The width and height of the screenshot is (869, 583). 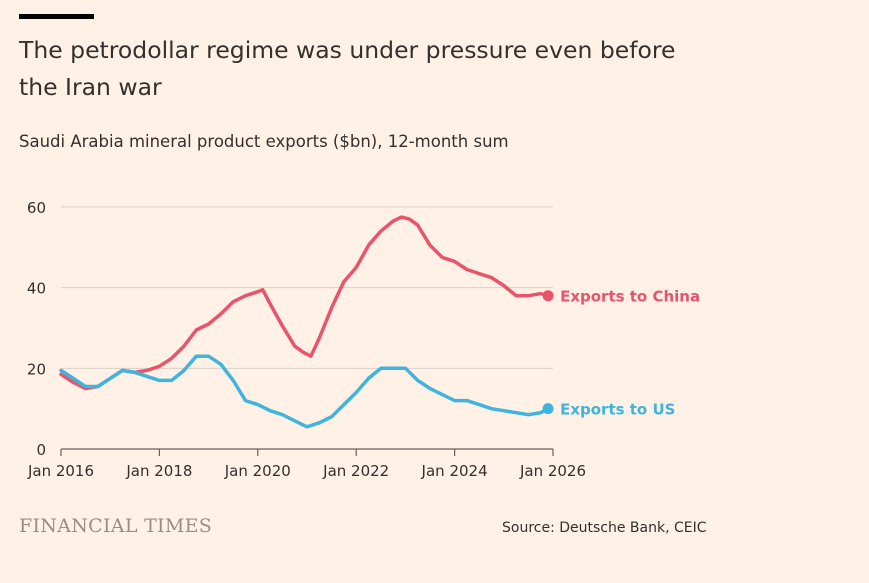 What do you see at coordinates (36, 369) in the screenshot?
I see `y-tick-label-20: 20` at bounding box center [36, 369].